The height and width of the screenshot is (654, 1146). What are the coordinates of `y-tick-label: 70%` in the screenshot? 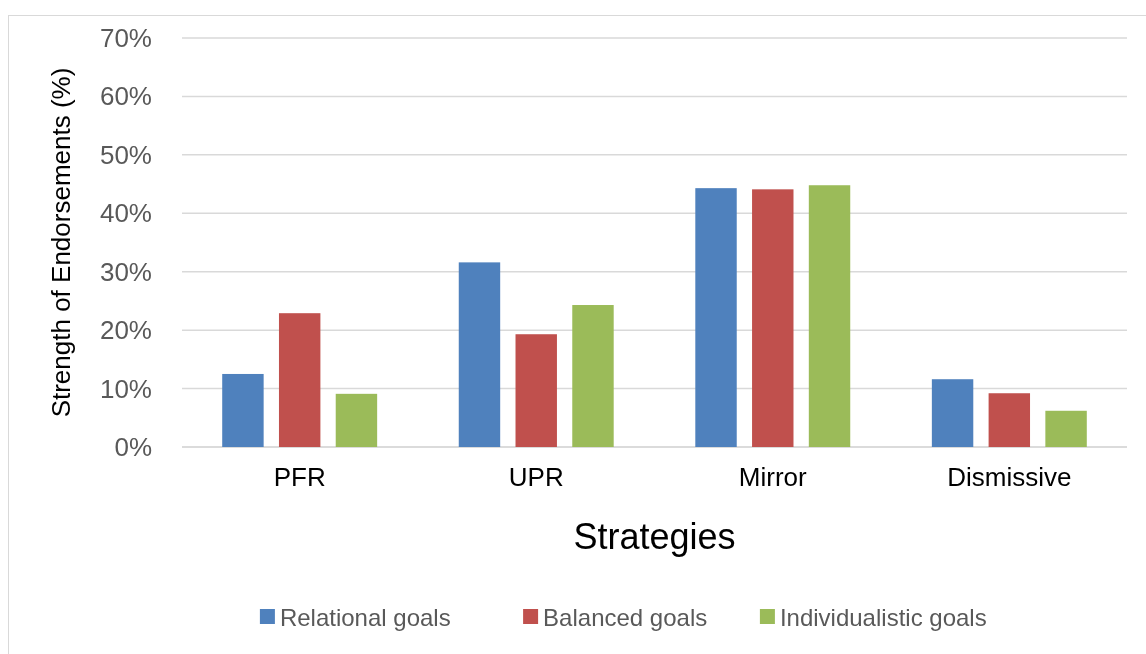 It's located at (125, 38).